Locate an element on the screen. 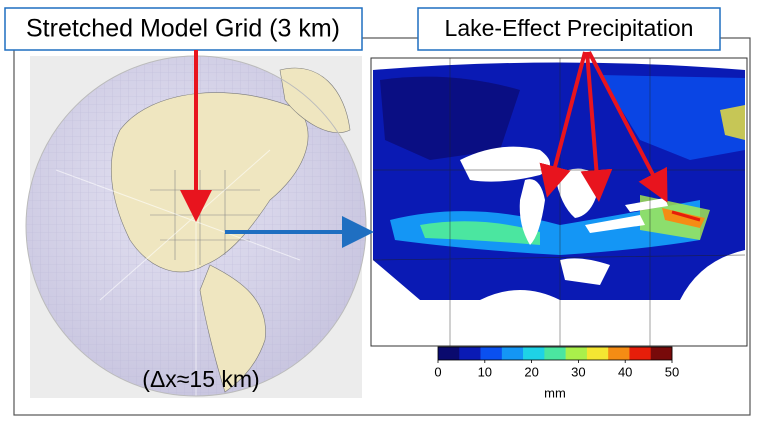 This screenshot has height=428, width=768. colorbar-tick-label: 0 is located at coordinates (437, 371).